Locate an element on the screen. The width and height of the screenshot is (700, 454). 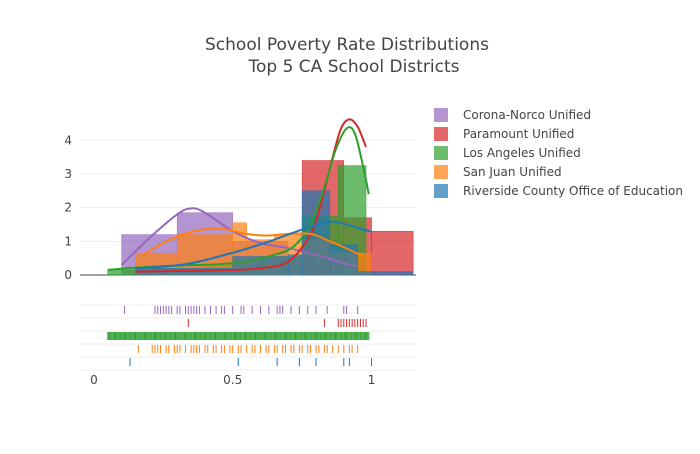
y-tick-label: 4 is located at coordinates (68, 140).